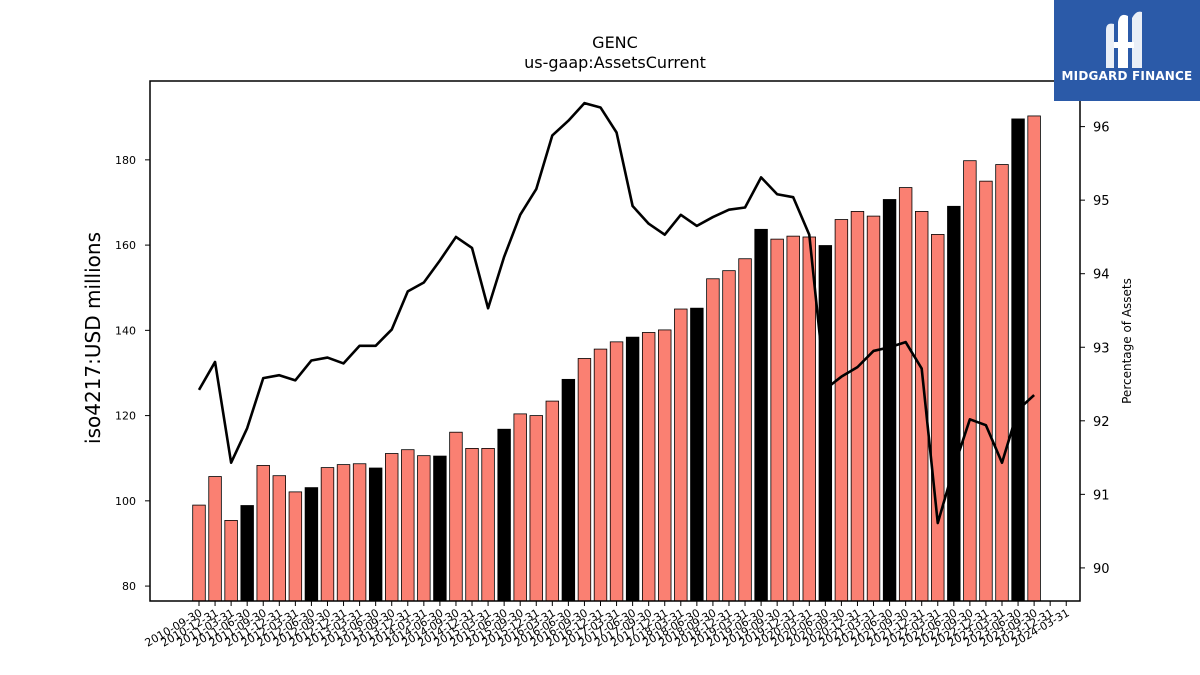 The image size is (1200, 675). What do you see at coordinates (1101, 201) in the screenshot?
I see `y2-tick-label: 95` at bounding box center [1101, 201].